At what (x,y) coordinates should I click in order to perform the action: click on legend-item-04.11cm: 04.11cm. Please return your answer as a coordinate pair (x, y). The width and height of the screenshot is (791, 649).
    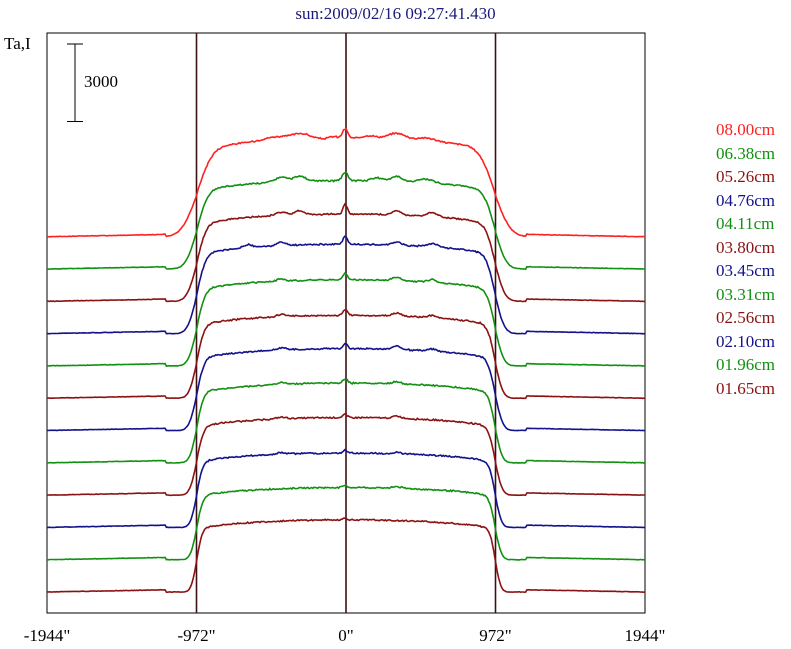
    Looking at the image, I should click on (745, 223).